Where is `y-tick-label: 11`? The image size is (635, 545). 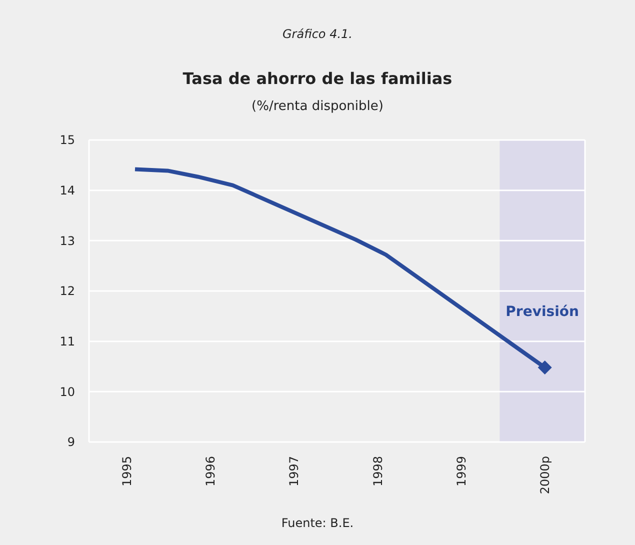
y-tick-label: 11 is located at coordinates (67, 341).